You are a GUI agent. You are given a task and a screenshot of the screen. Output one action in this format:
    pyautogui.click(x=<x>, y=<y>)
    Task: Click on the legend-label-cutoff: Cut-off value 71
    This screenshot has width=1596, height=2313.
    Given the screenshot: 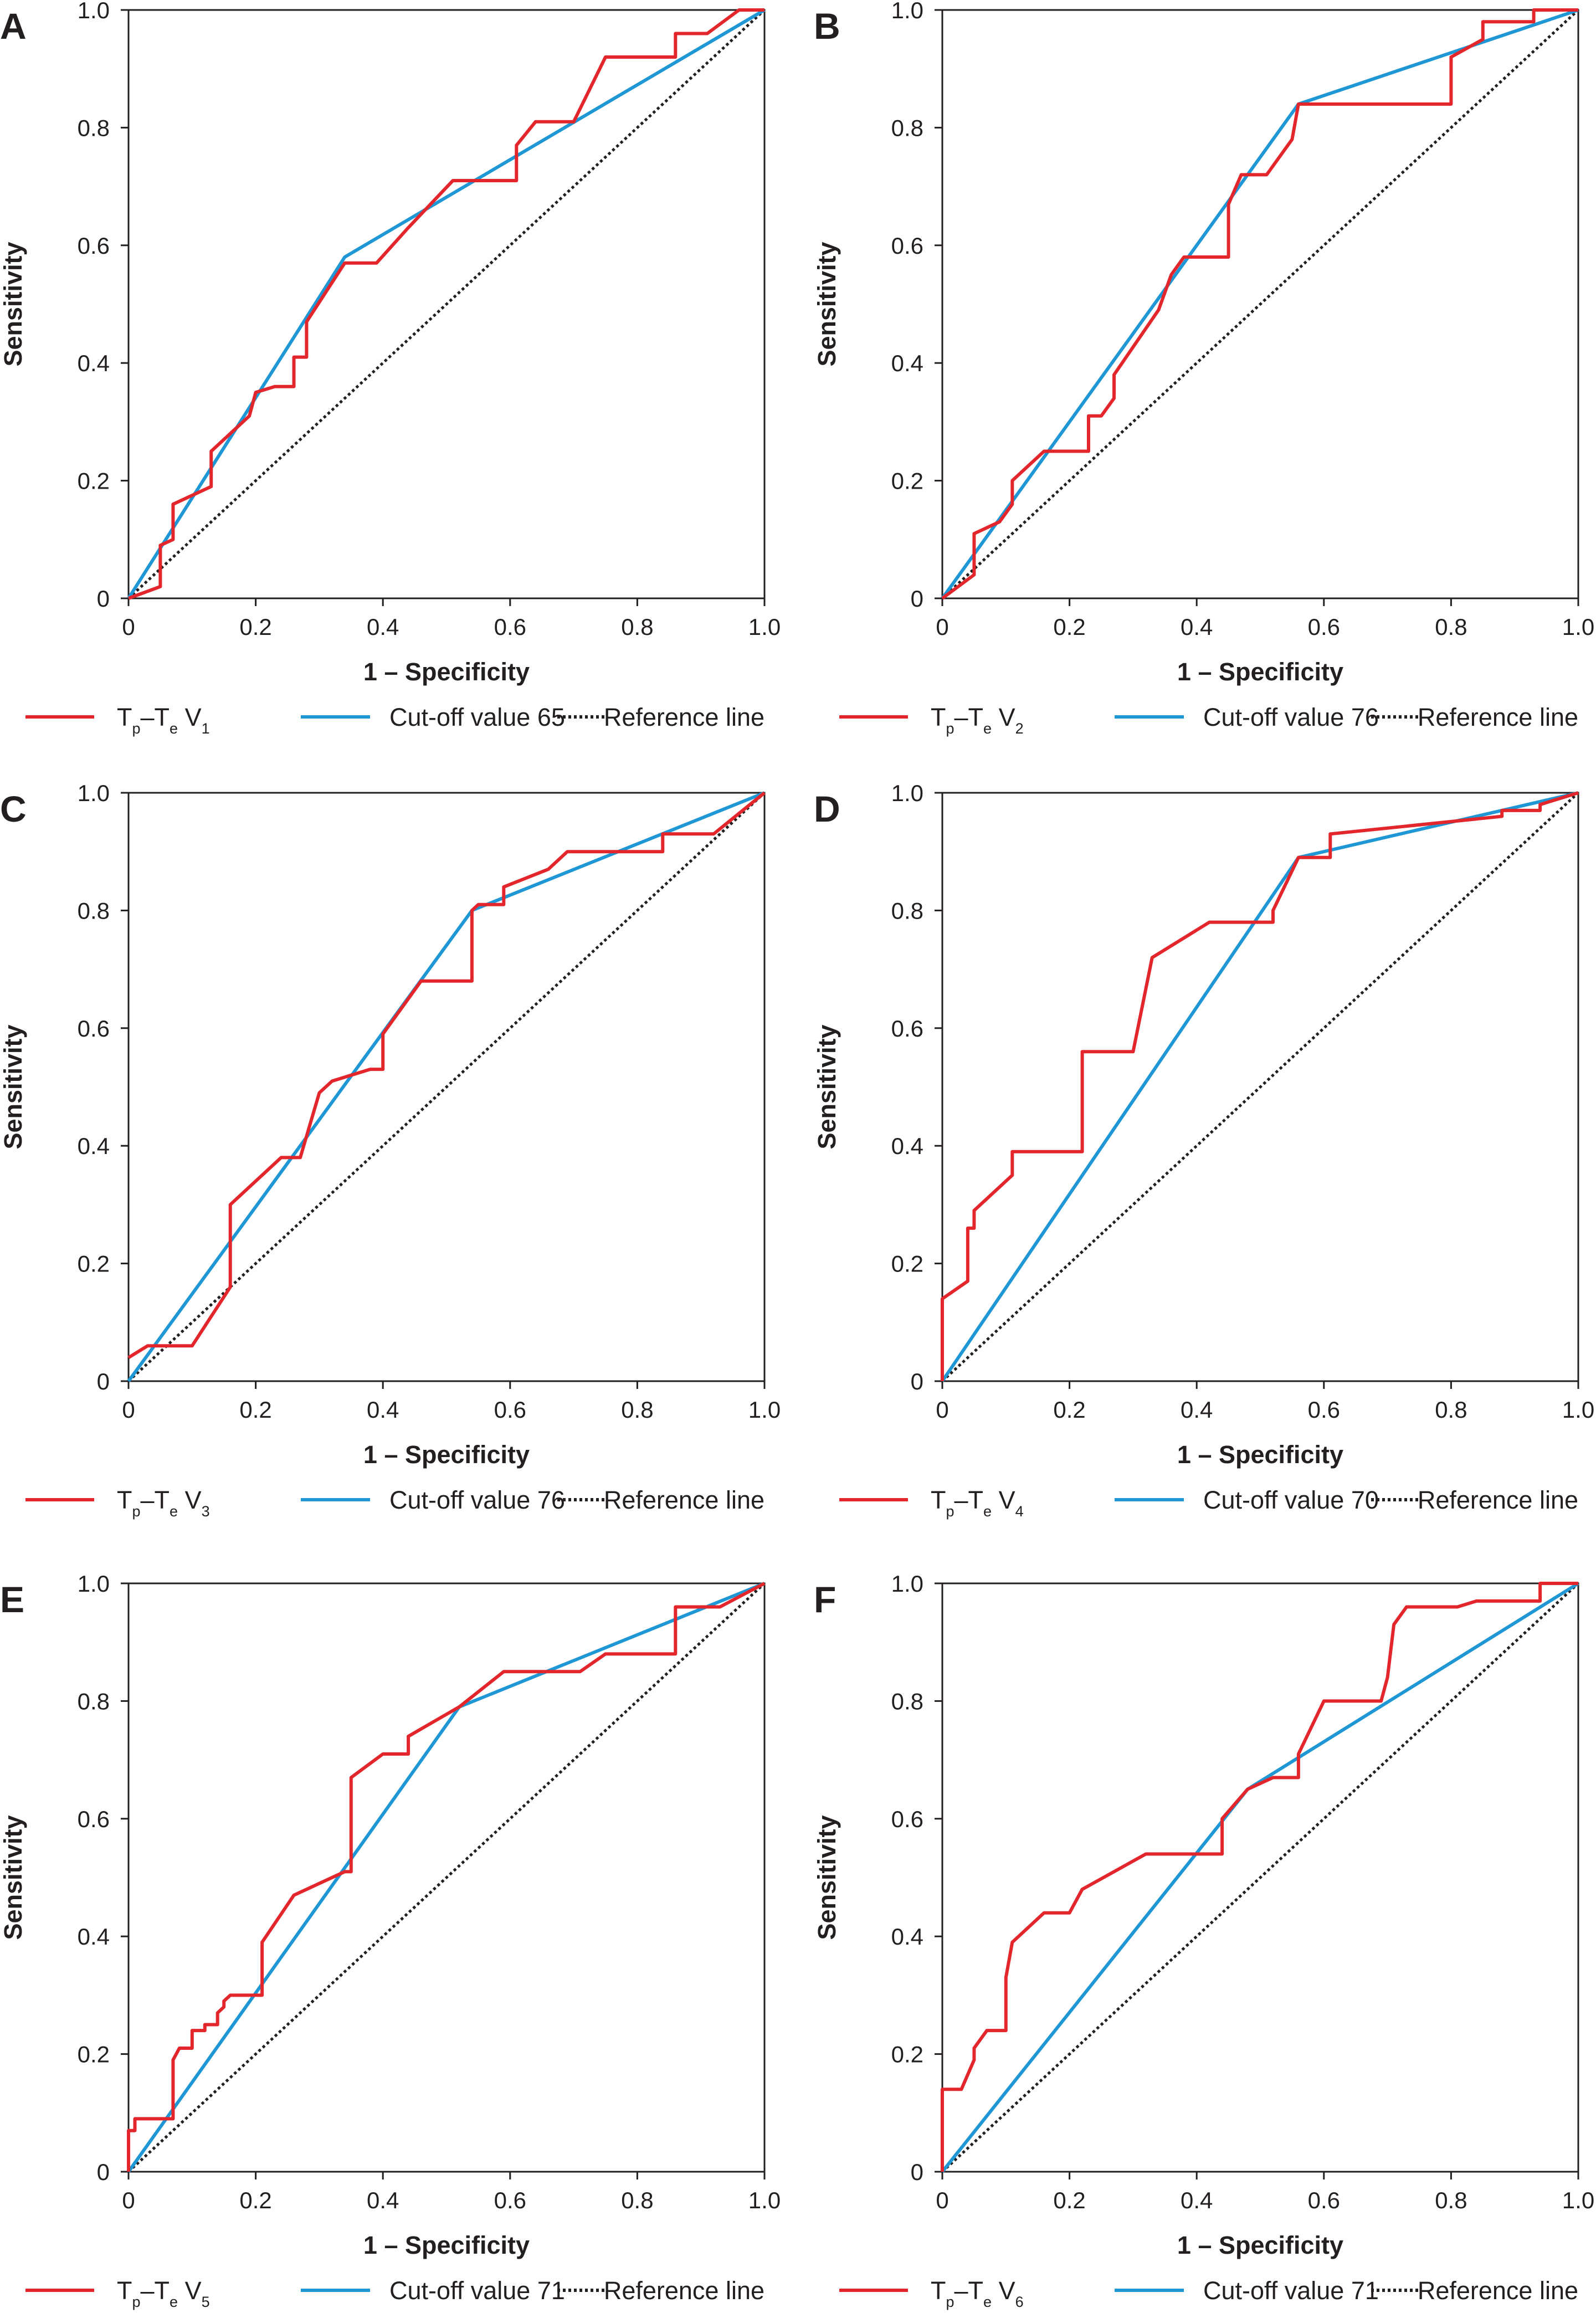 What is the action you would take?
    pyautogui.click(x=477, y=2290)
    